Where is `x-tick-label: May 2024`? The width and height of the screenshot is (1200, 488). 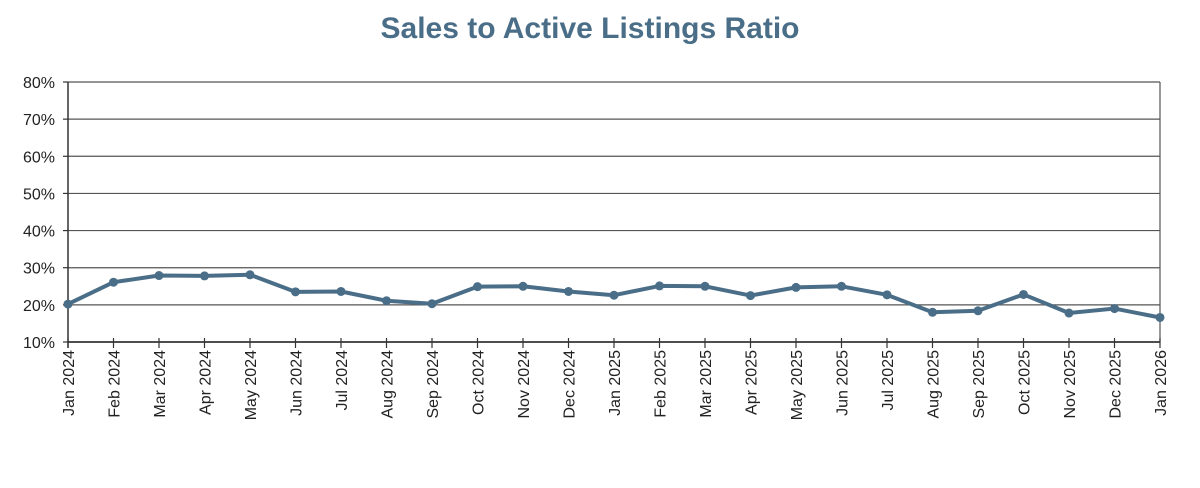
x-tick-label: May 2024 is located at coordinates (251, 385).